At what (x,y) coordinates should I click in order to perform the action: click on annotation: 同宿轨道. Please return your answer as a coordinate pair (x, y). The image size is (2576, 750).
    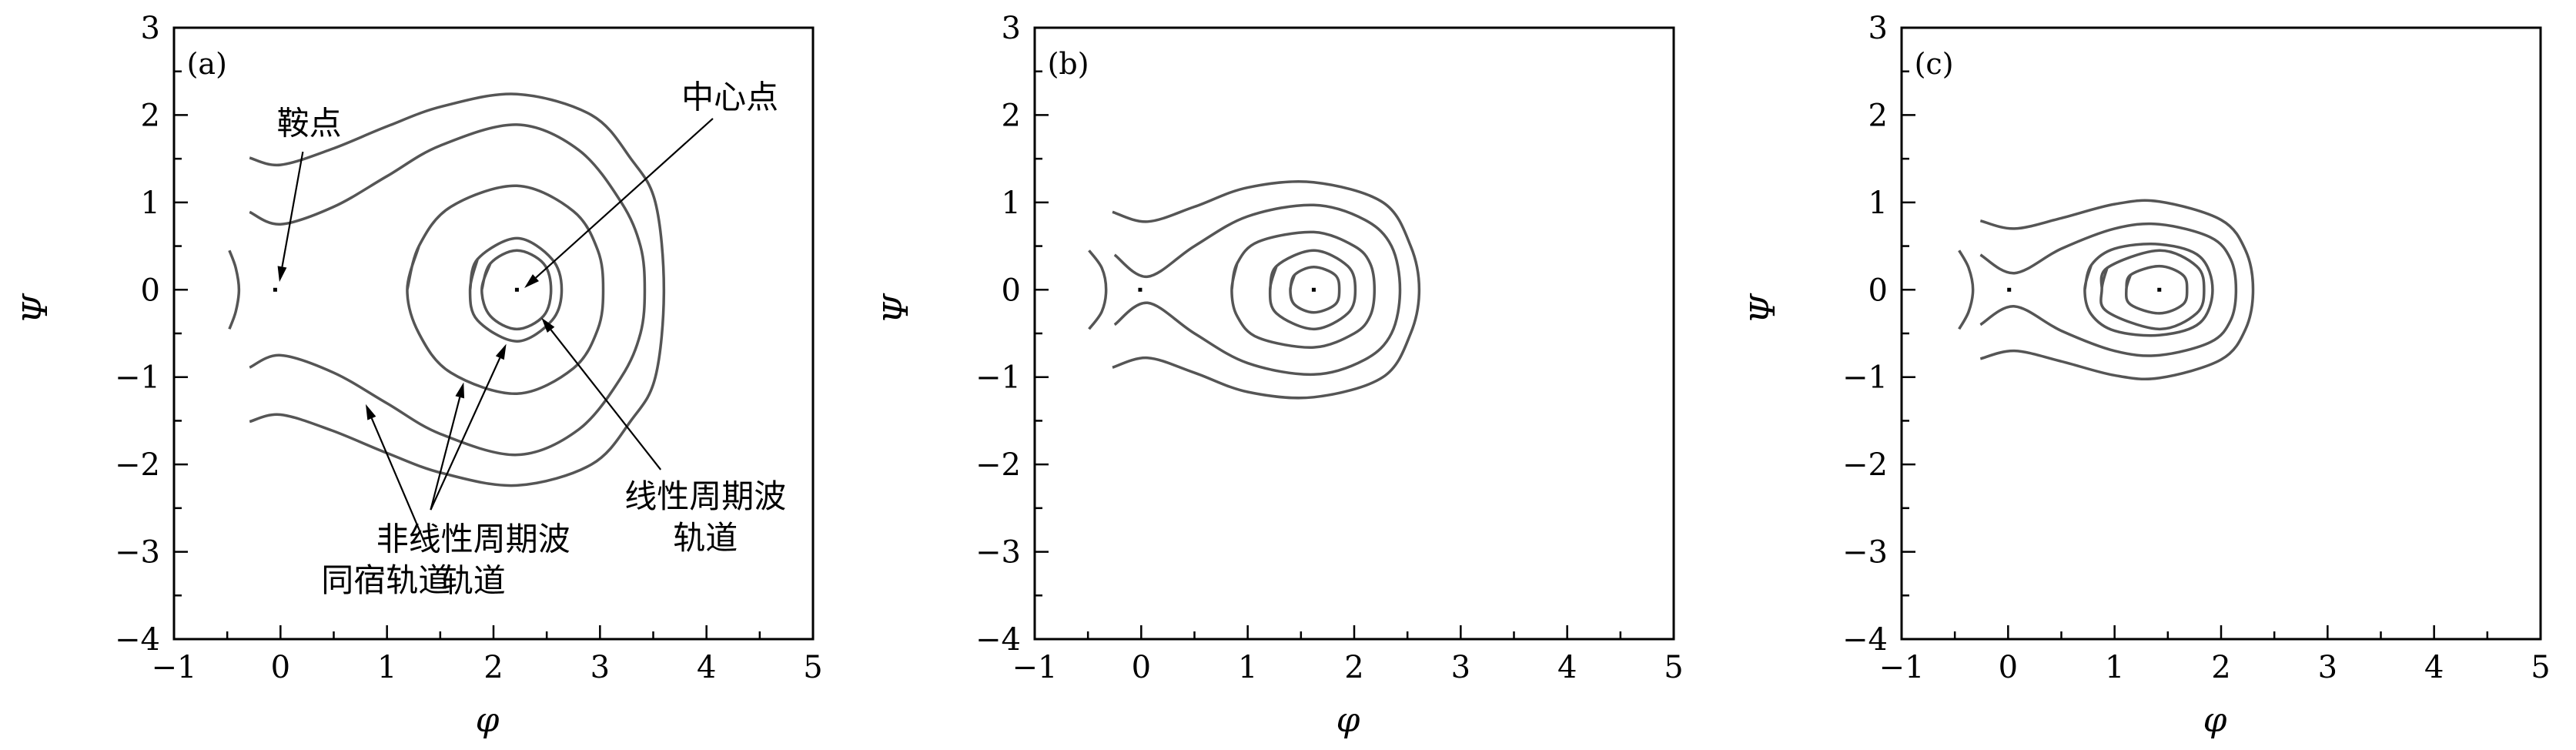
    Looking at the image, I should click on (386, 501).